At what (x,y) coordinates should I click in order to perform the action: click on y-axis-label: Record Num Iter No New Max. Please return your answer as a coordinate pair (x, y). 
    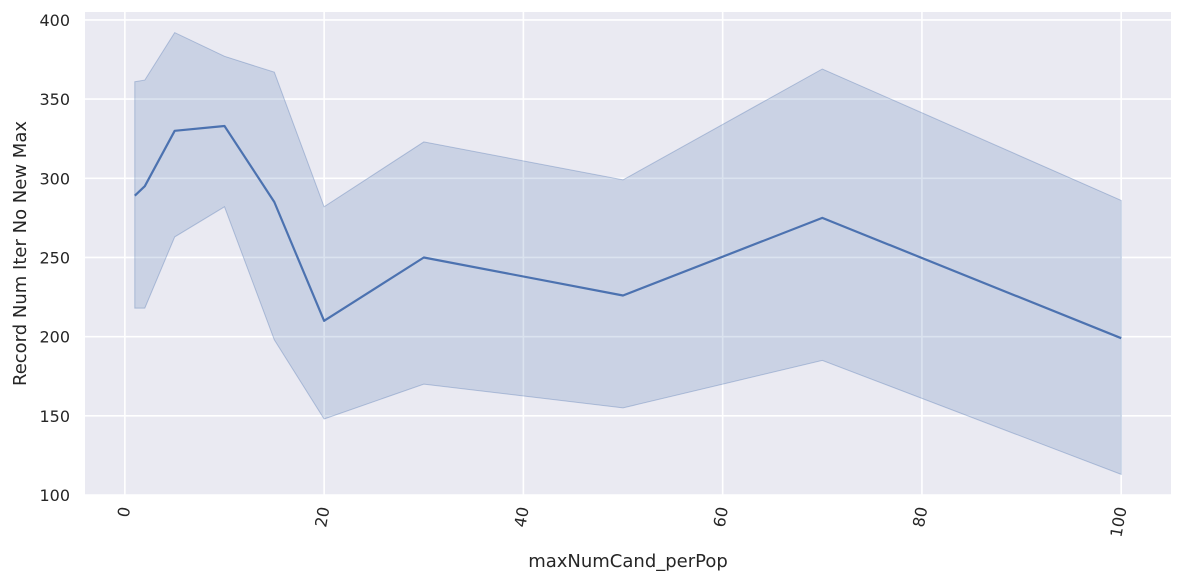
    Looking at the image, I should click on (20, 253).